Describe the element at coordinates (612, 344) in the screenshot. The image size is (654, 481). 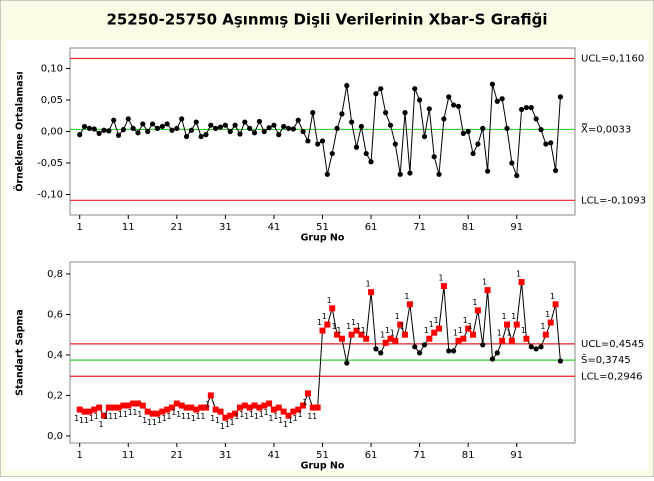
I see `limit-label: UCL=0,4545` at that location.